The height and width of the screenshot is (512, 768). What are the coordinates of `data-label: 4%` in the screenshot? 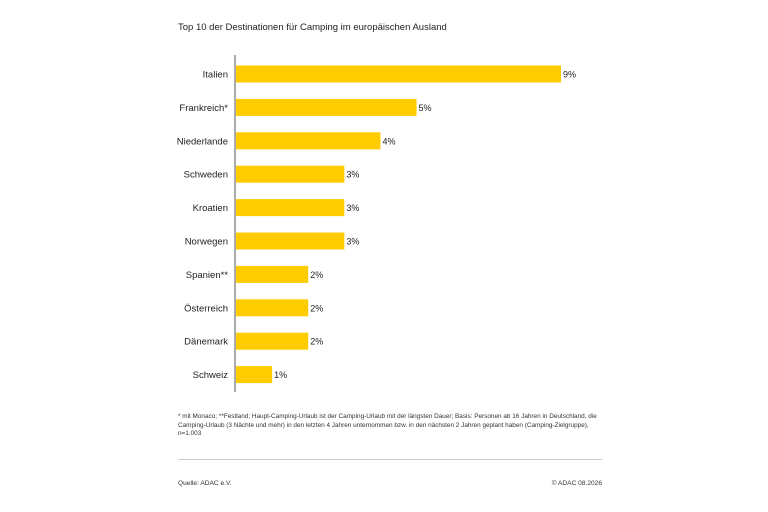 It's located at (388, 141).